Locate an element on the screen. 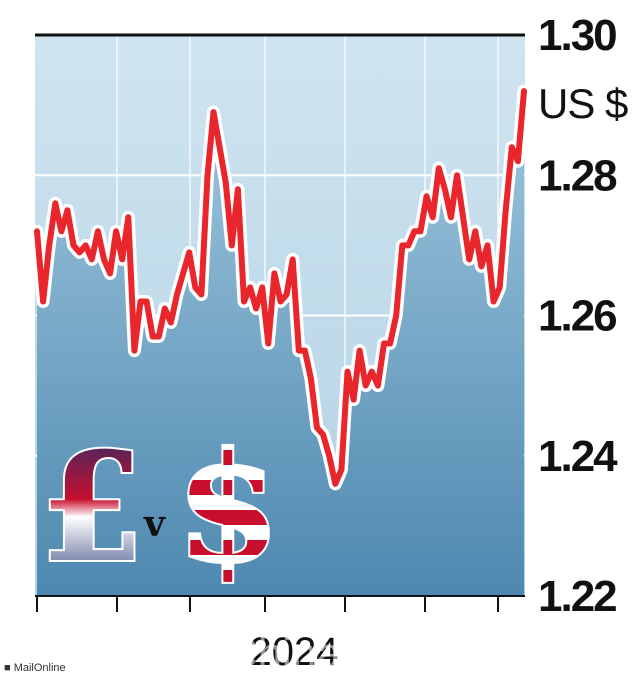  y-axis-tick-labels: 1.30 1.28 1.26 1.24 1.22 is located at coordinates (579, 316).